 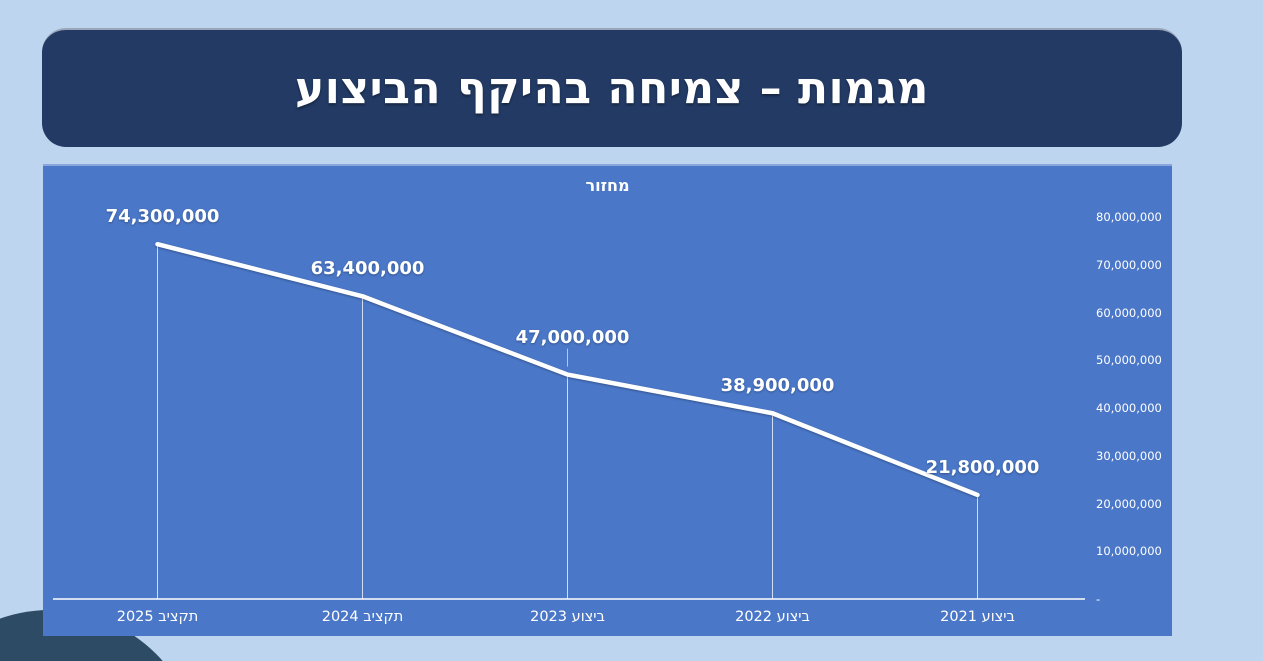 What do you see at coordinates (982, 467) in the screenshot?
I see `data-point-label: 21,800,000` at bounding box center [982, 467].